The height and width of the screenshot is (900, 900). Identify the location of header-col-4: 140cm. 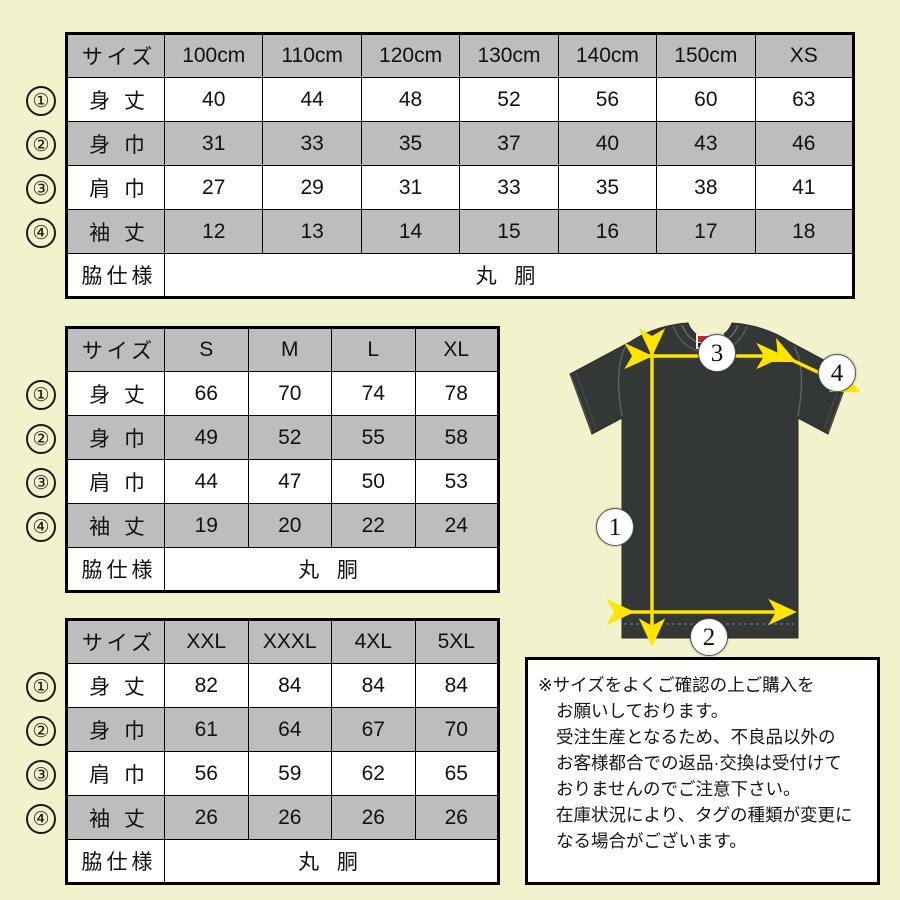
(607, 55).